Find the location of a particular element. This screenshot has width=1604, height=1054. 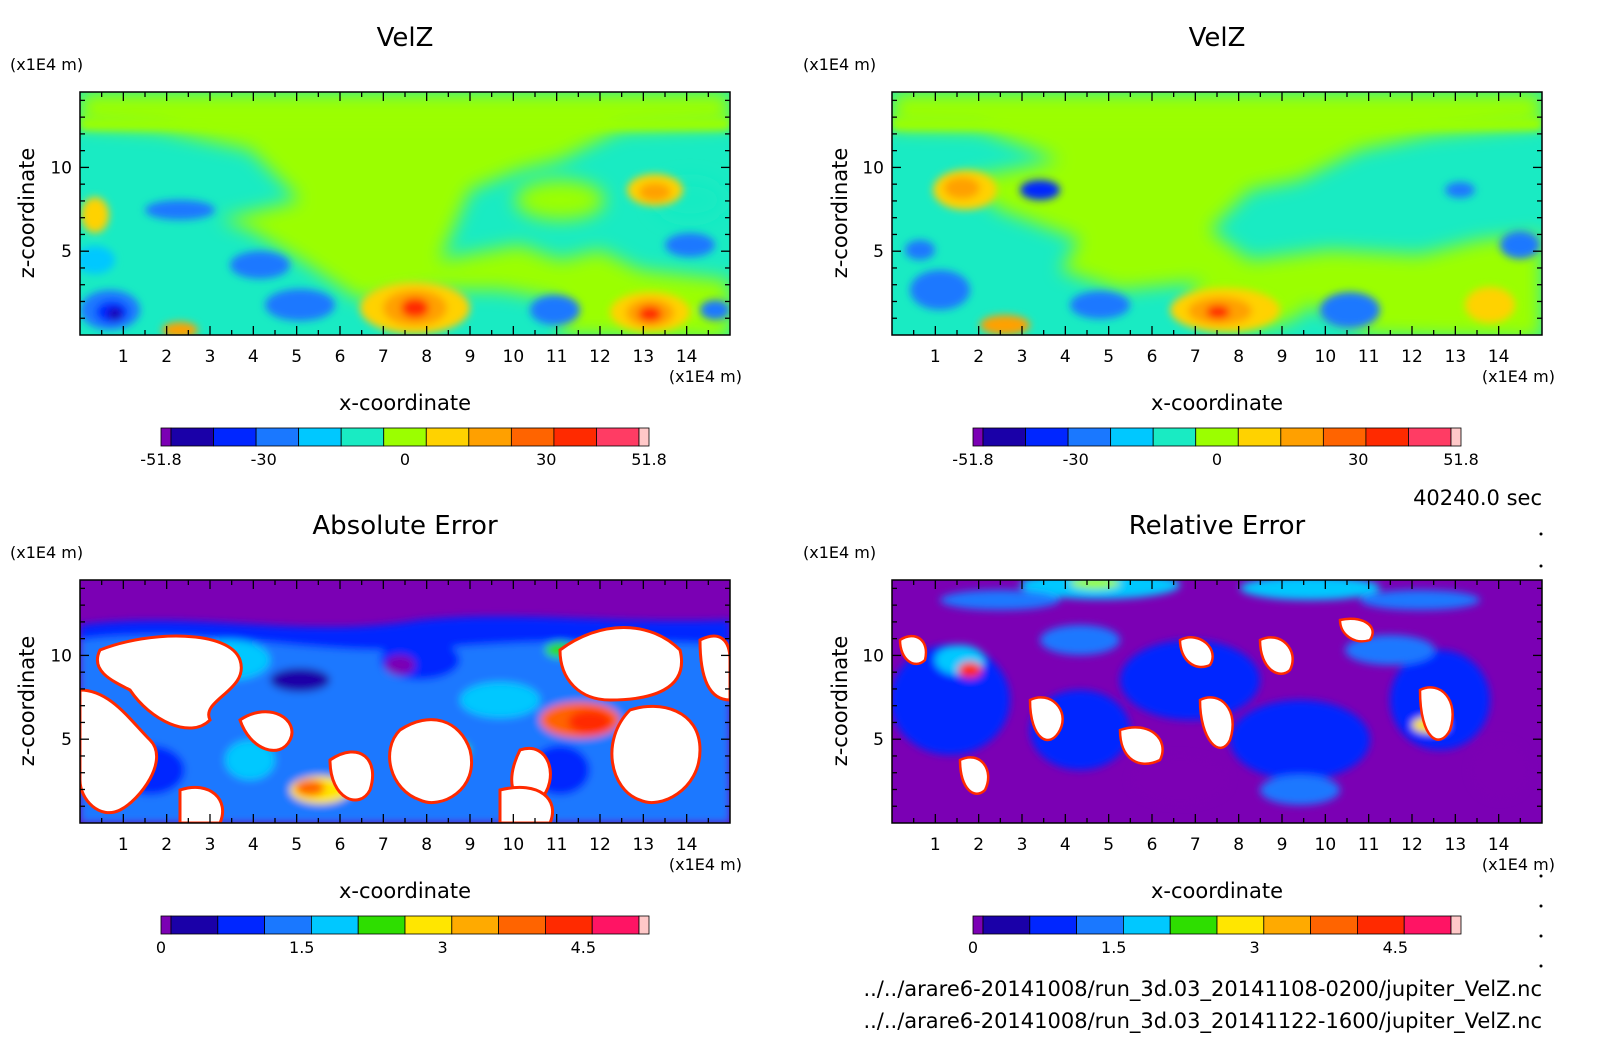

panel-title: Relative Error is located at coordinates (1217, 526).